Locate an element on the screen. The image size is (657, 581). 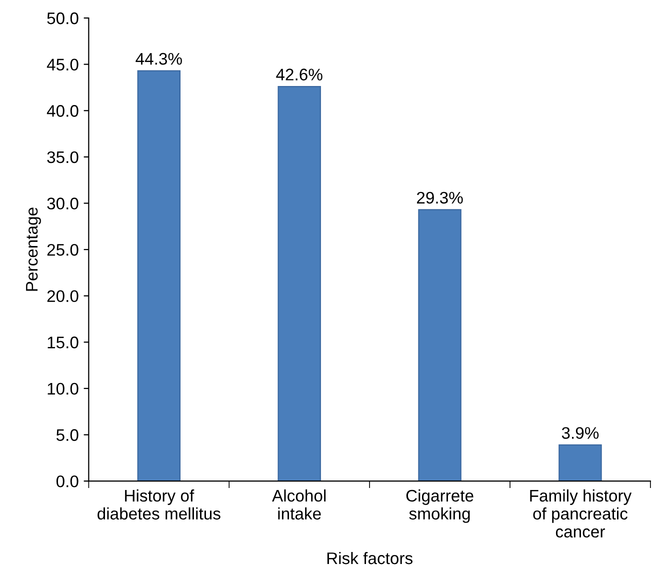
x-axis-title: Risk factors is located at coordinates (369, 558).